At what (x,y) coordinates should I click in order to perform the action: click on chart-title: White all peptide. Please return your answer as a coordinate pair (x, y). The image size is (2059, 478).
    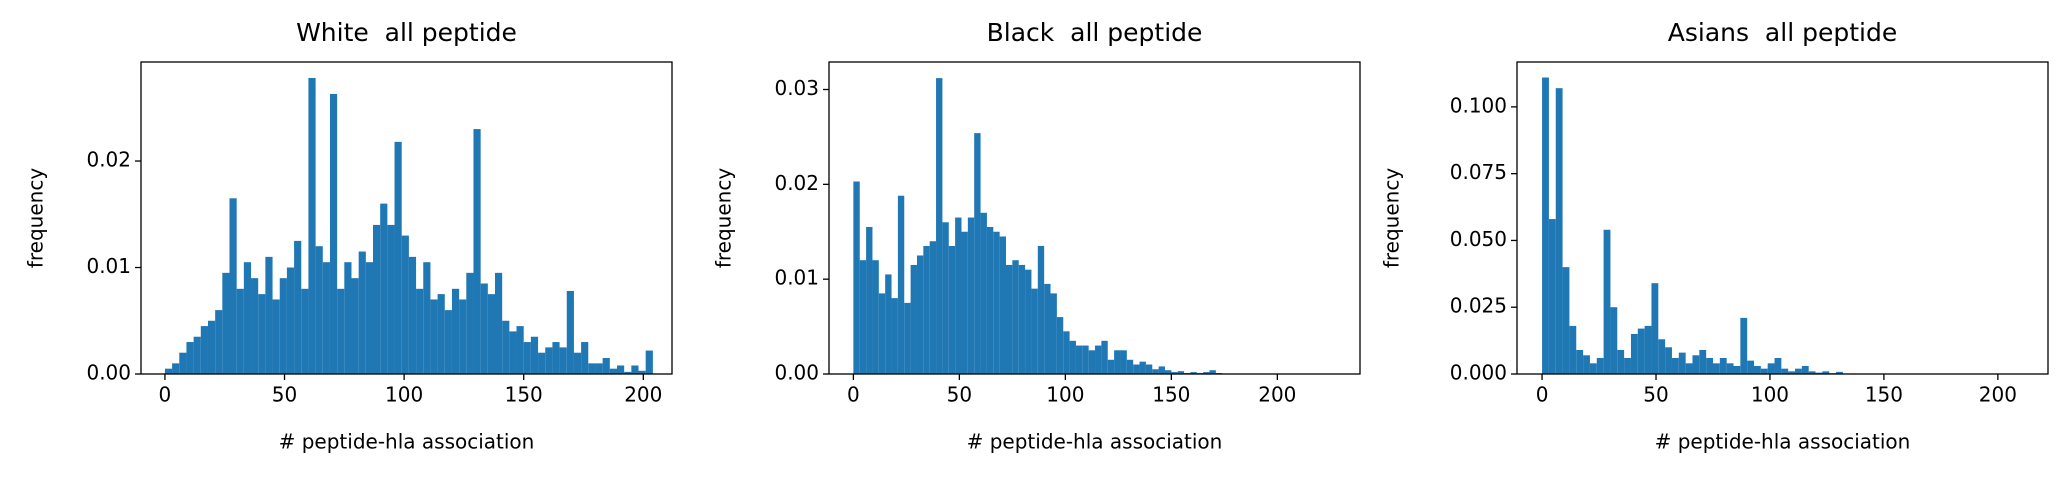
    Looking at the image, I should click on (406, 32).